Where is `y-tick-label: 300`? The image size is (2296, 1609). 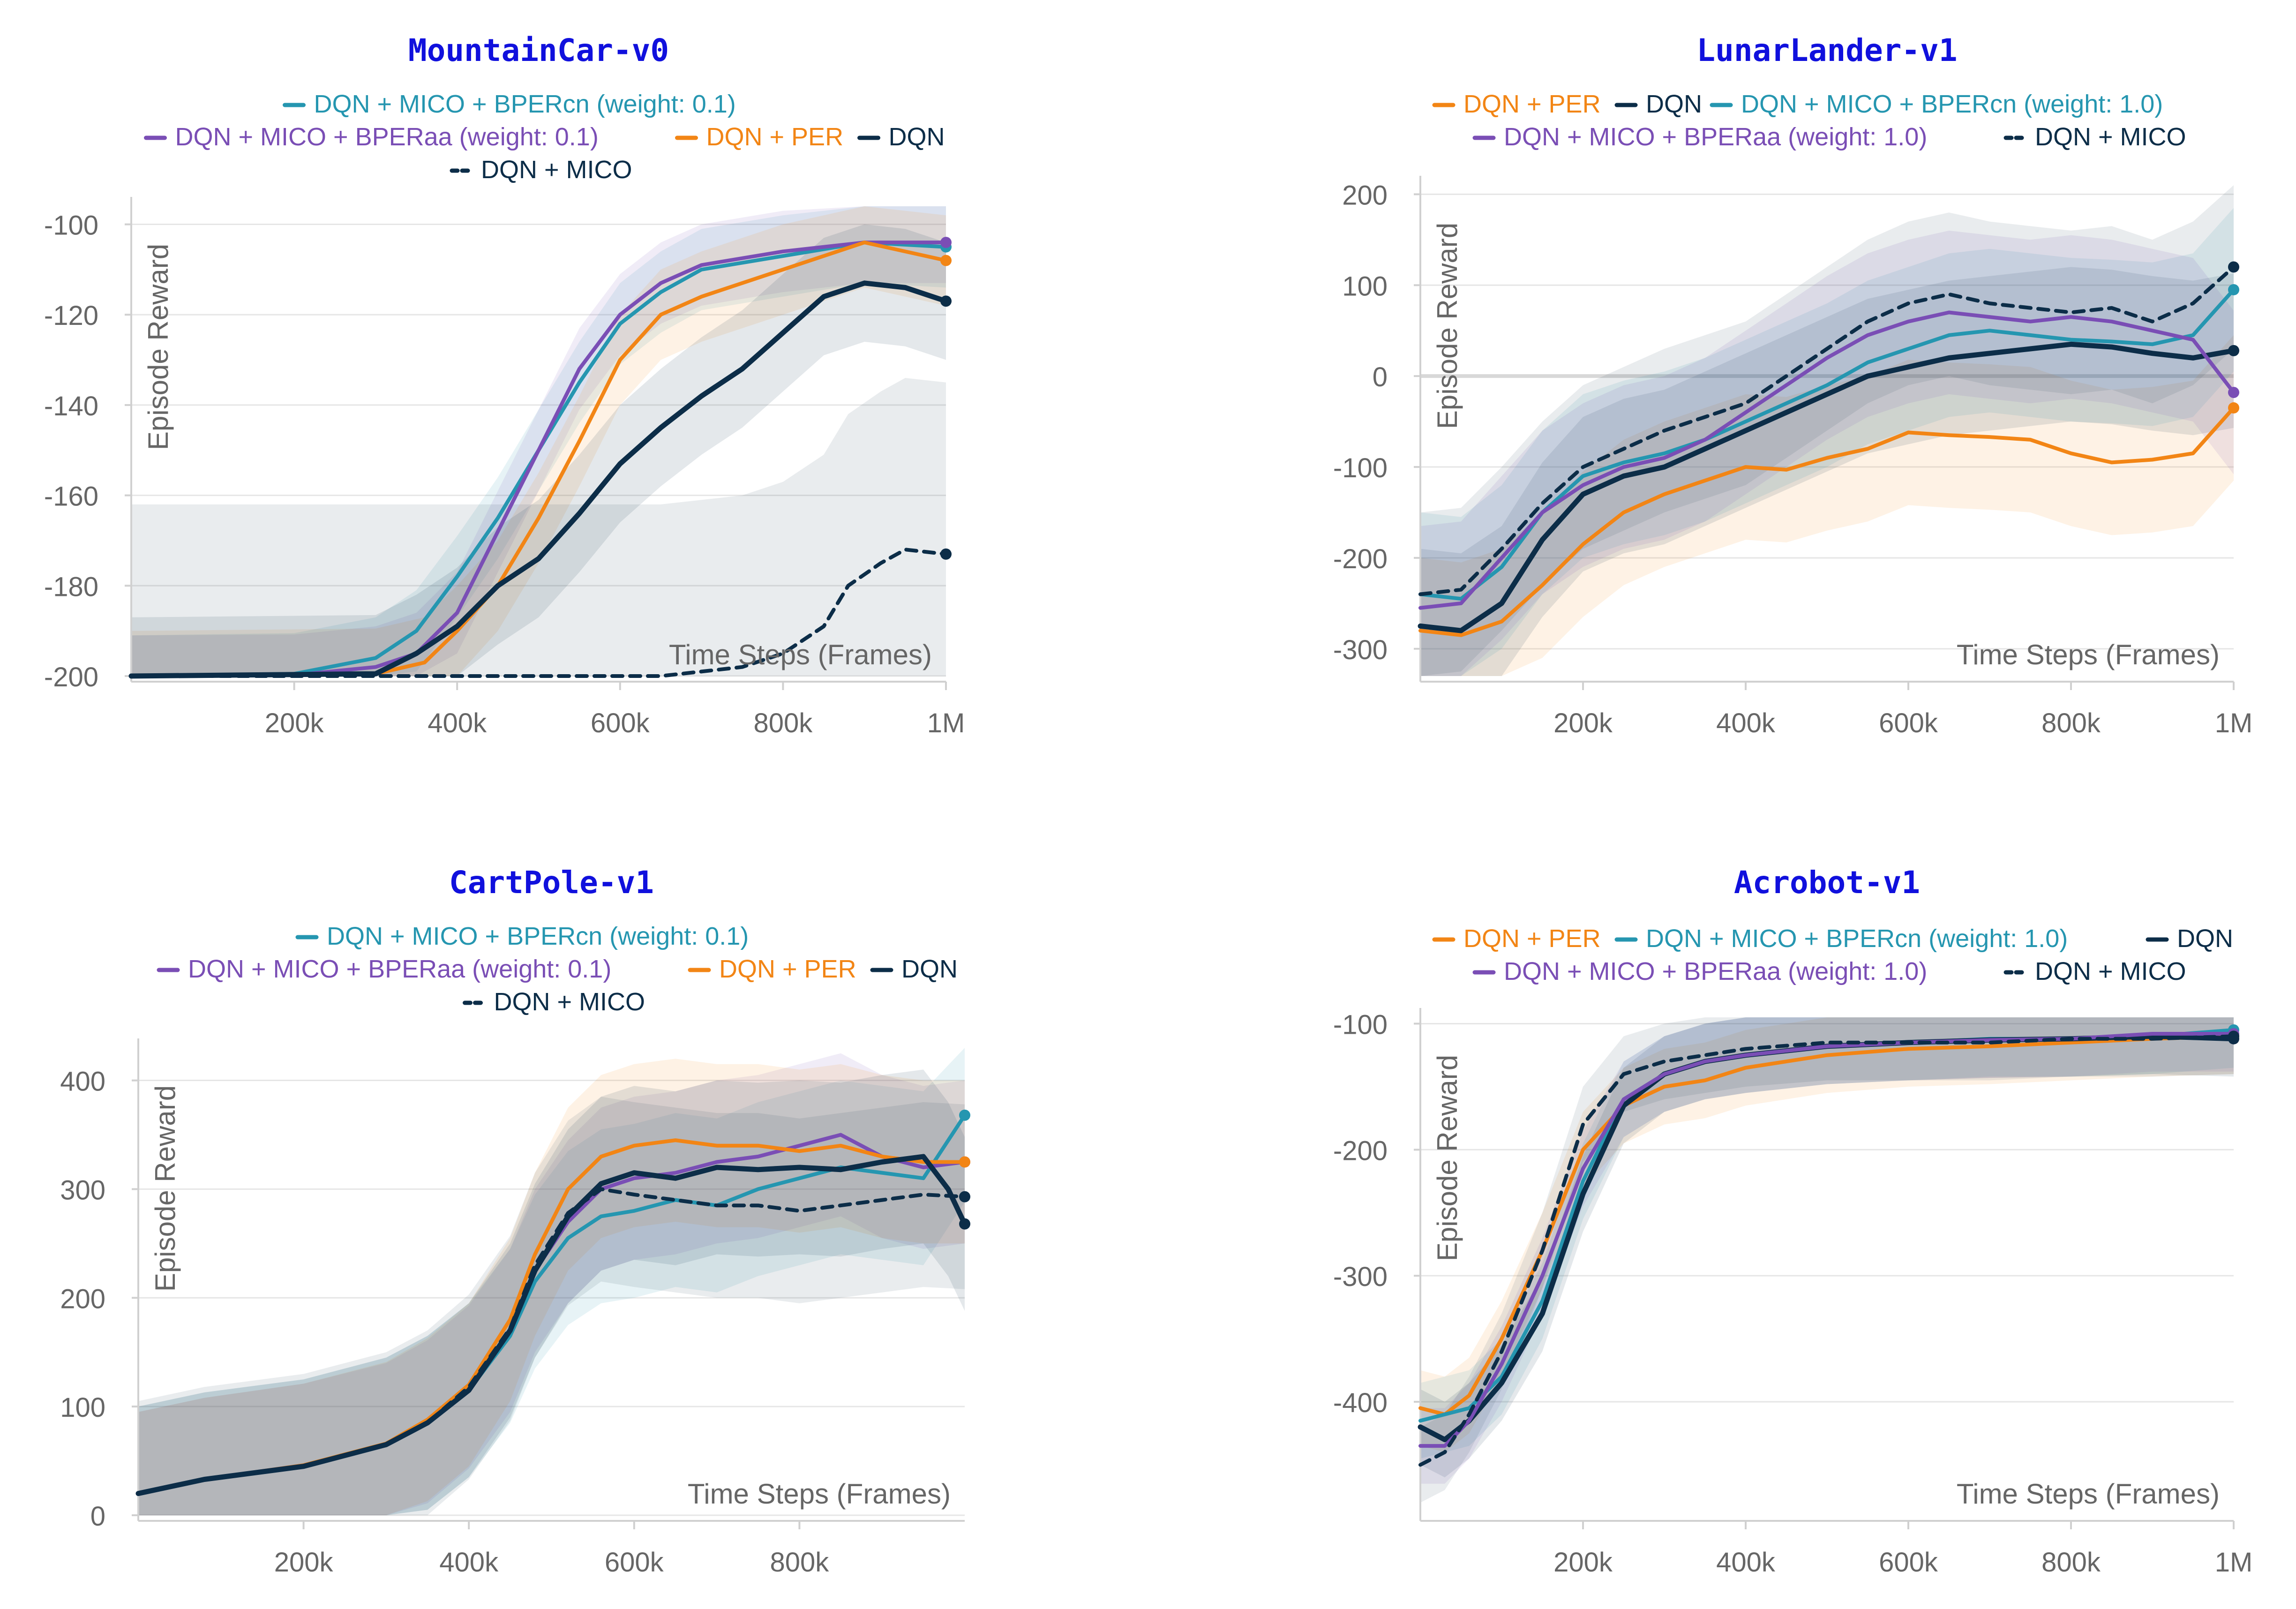
y-tick-label: 300 is located at coordinates (82, 1190).